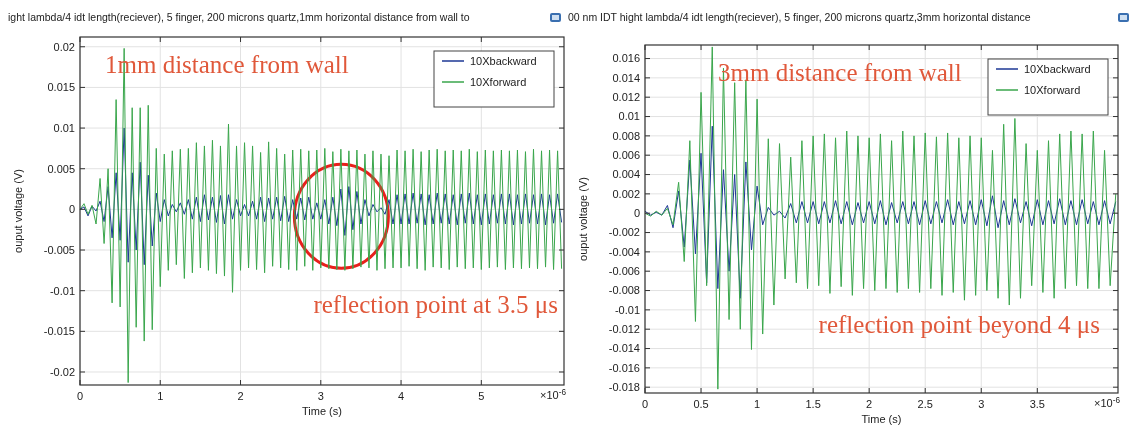  Describe the element at coordinates (626, 174) in the screenshot. I see `y-tick-label: 0.004` at that location.